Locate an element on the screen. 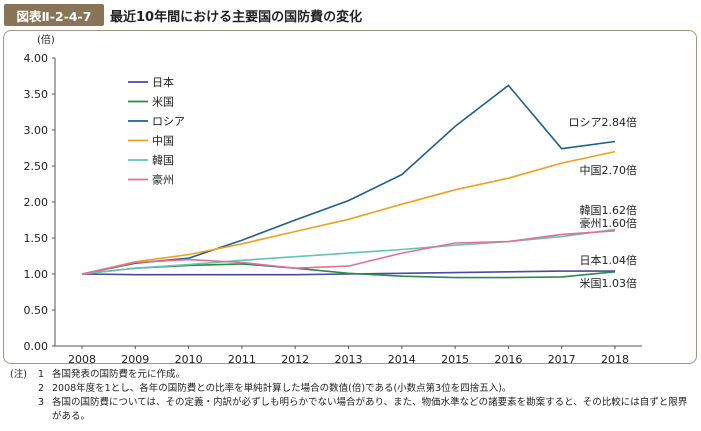 The width and height of the screenshot is (701, 431). x-tick-label: 2008 is located at coordinates (82, 358).